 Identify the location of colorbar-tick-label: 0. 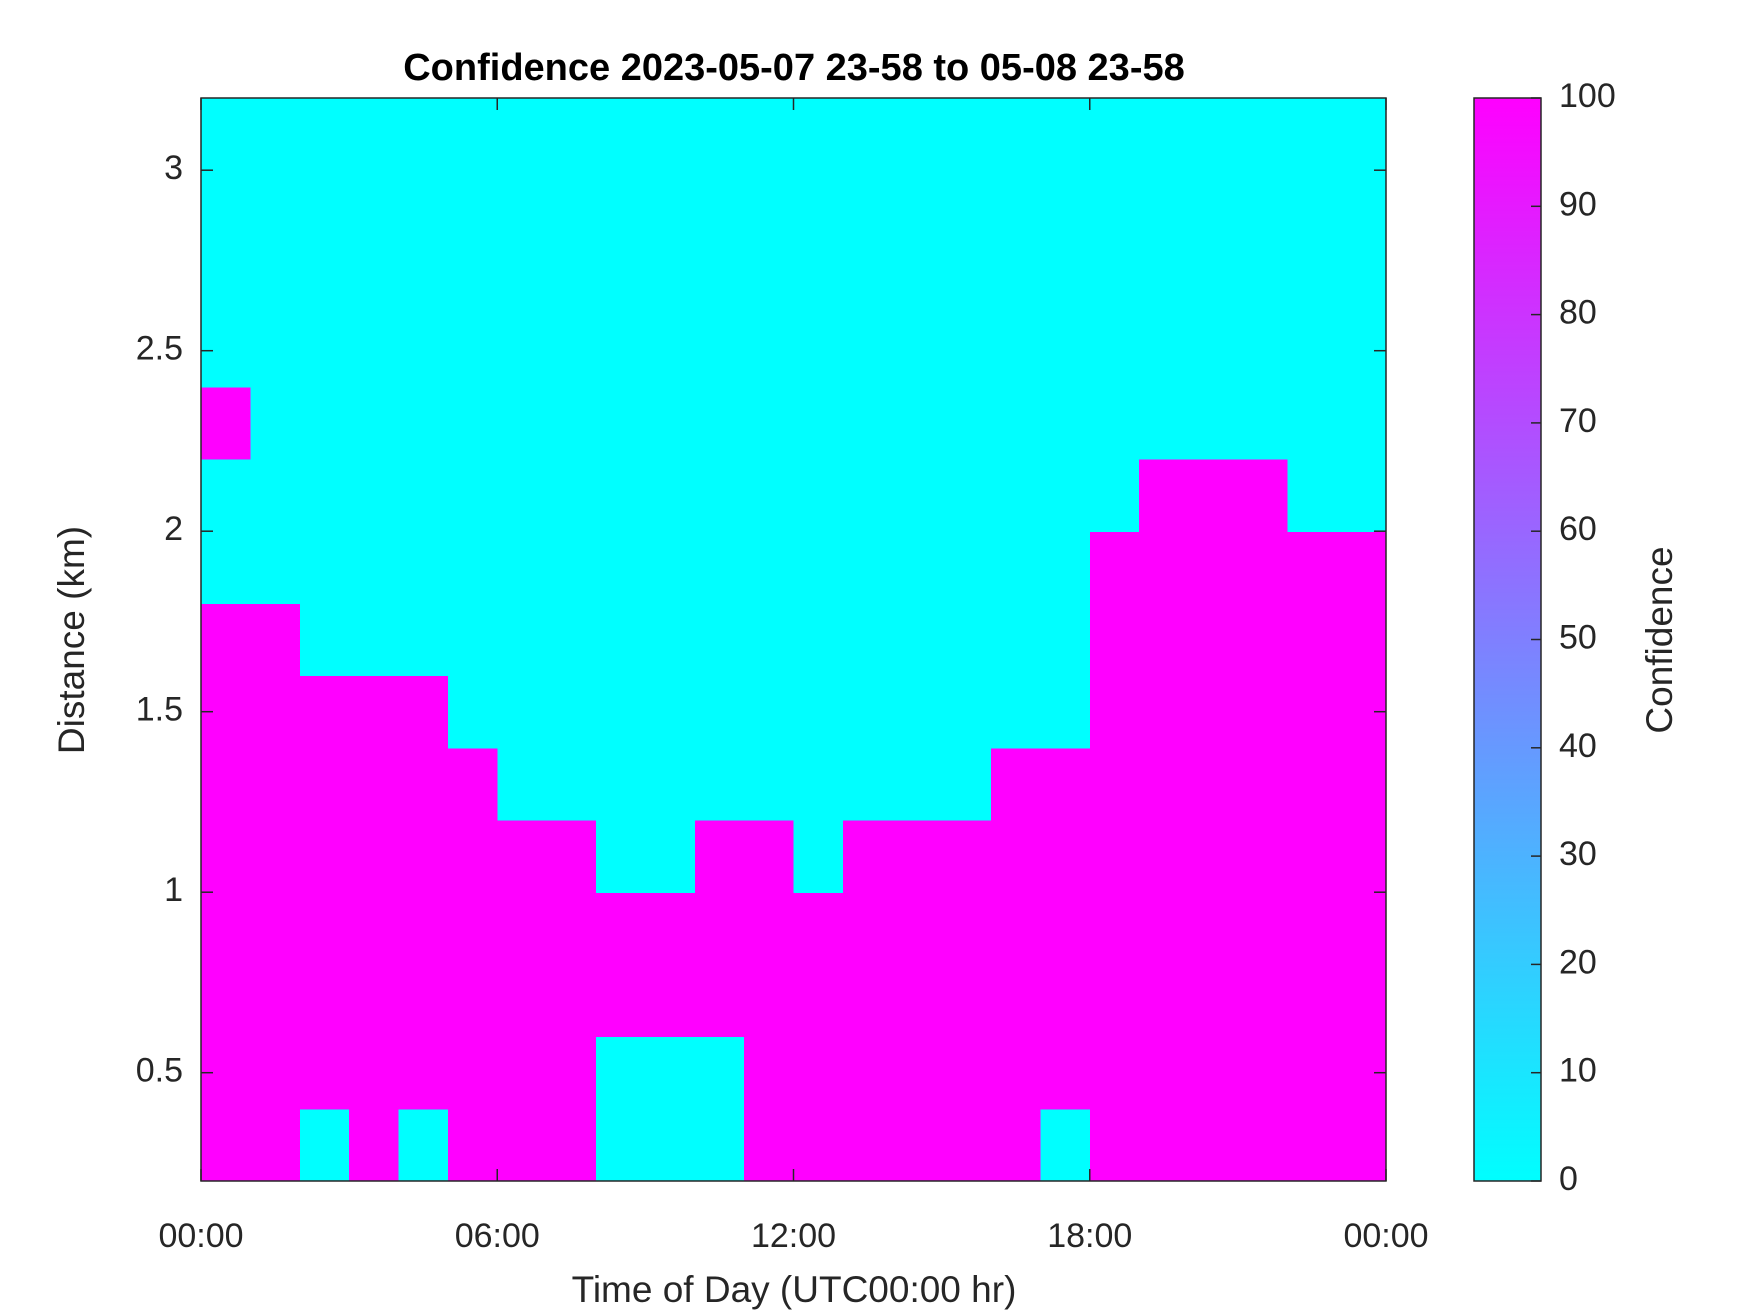
(1568, 1179).